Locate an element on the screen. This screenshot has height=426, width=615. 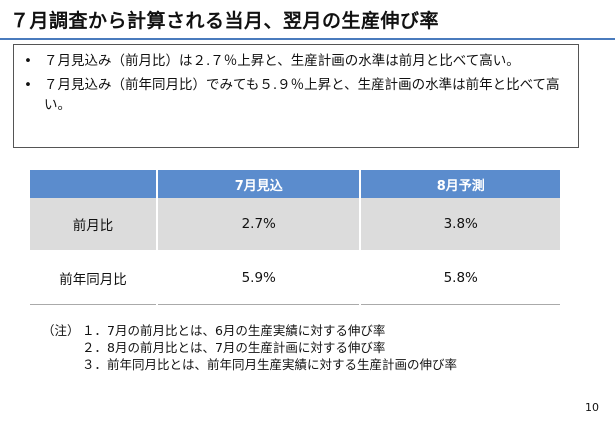
cell-mom-july: 2.7% is located at coordinates (259, 225).